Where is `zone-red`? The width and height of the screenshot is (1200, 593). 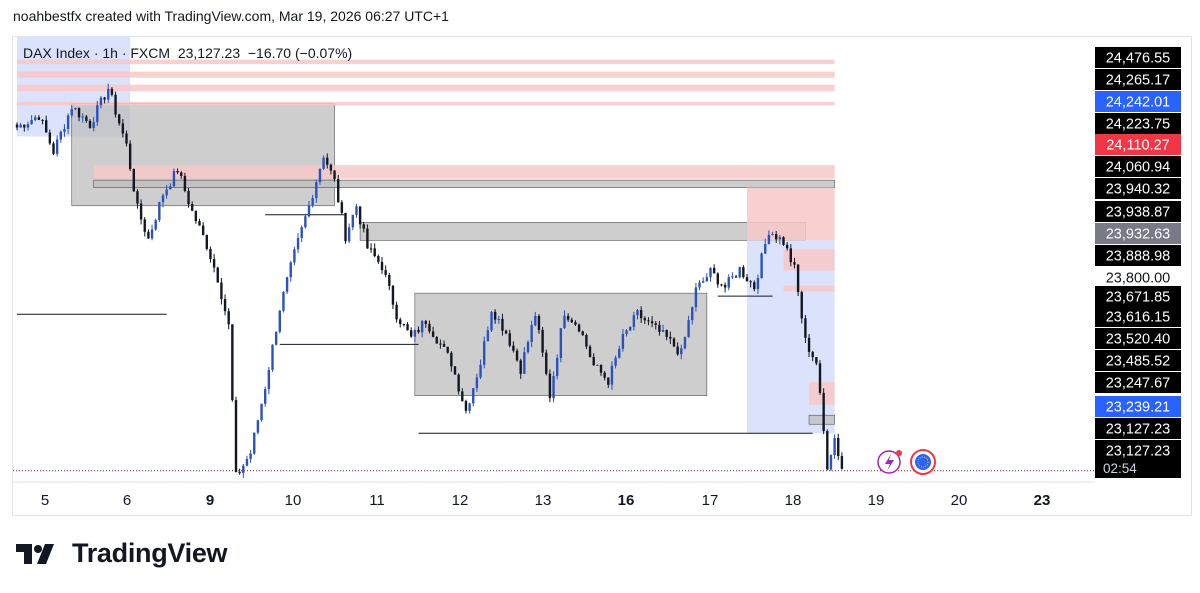 zone-red is located at coordinates (426, 88).